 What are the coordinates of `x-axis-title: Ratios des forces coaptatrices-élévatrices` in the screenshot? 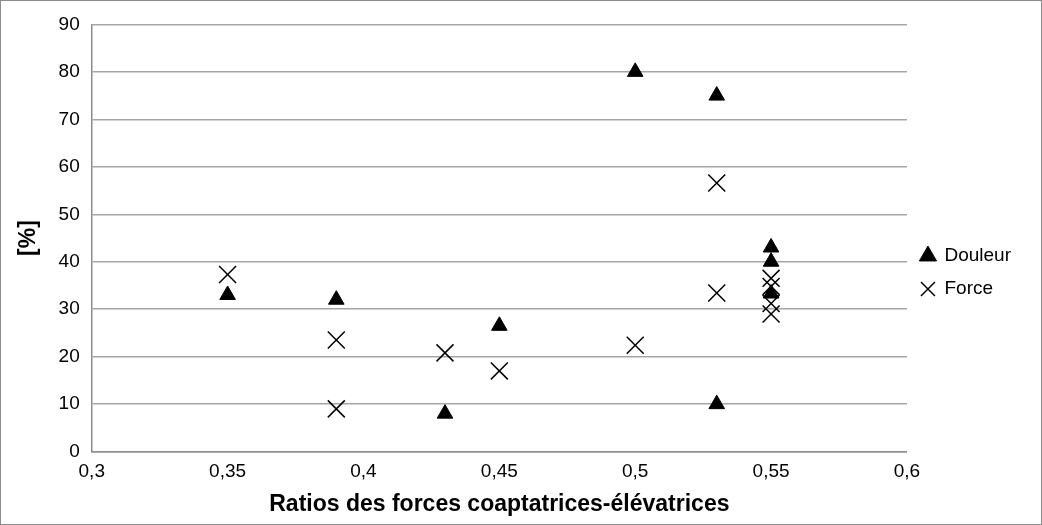 It's located at (499, 502).